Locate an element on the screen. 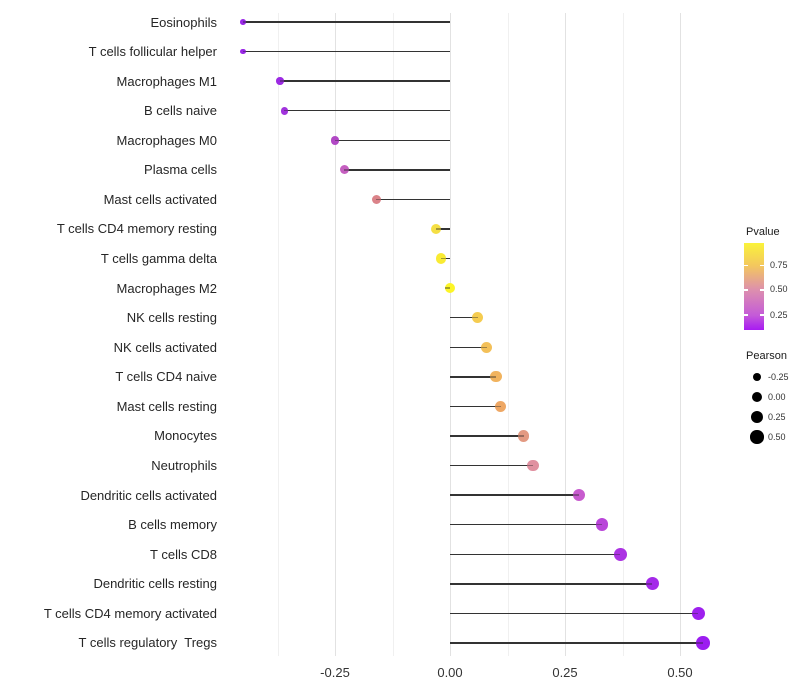 The height and width of the screenshot is (700, 800). y-axis-label: Mast cells activated is located at coordinates (160, 199).